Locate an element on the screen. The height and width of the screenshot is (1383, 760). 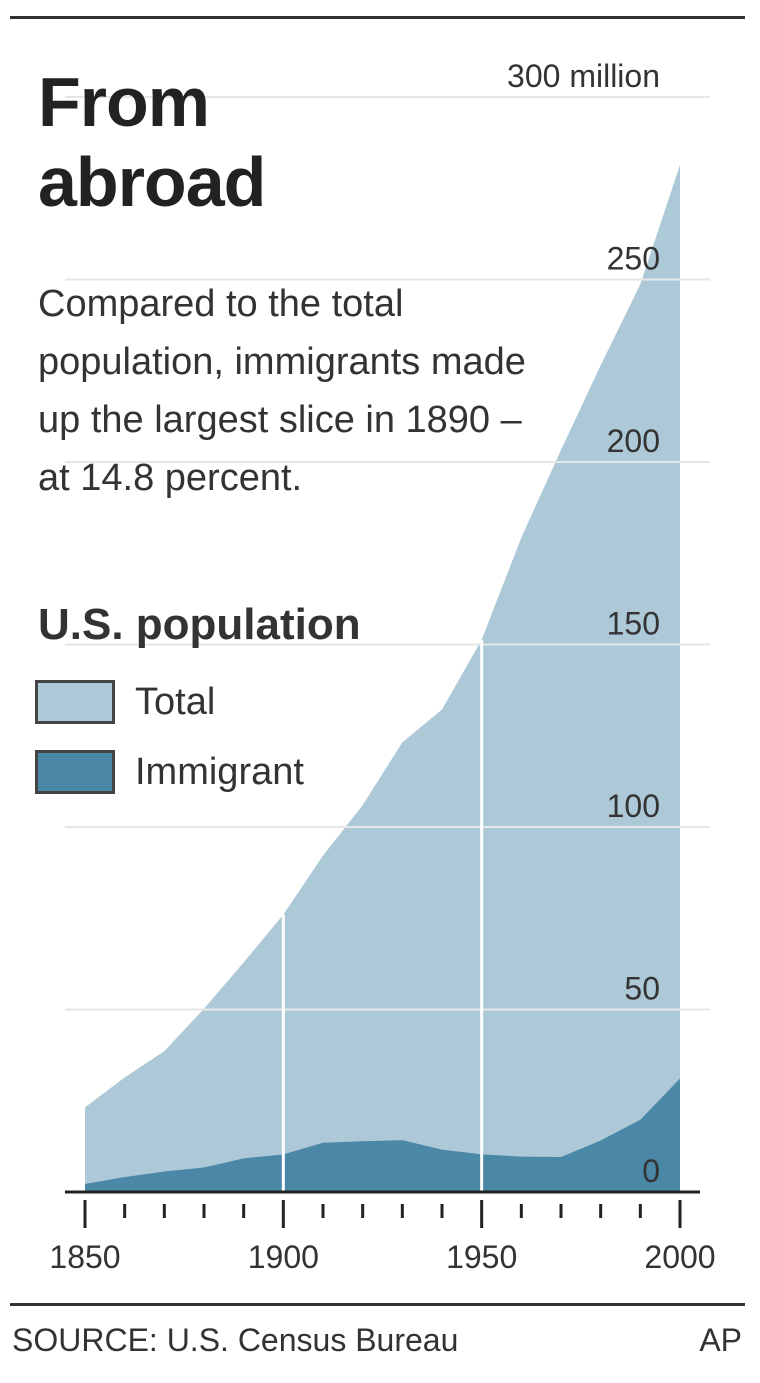
x-tick-label-2000: 2000 is located at coordinates (679, 1257).